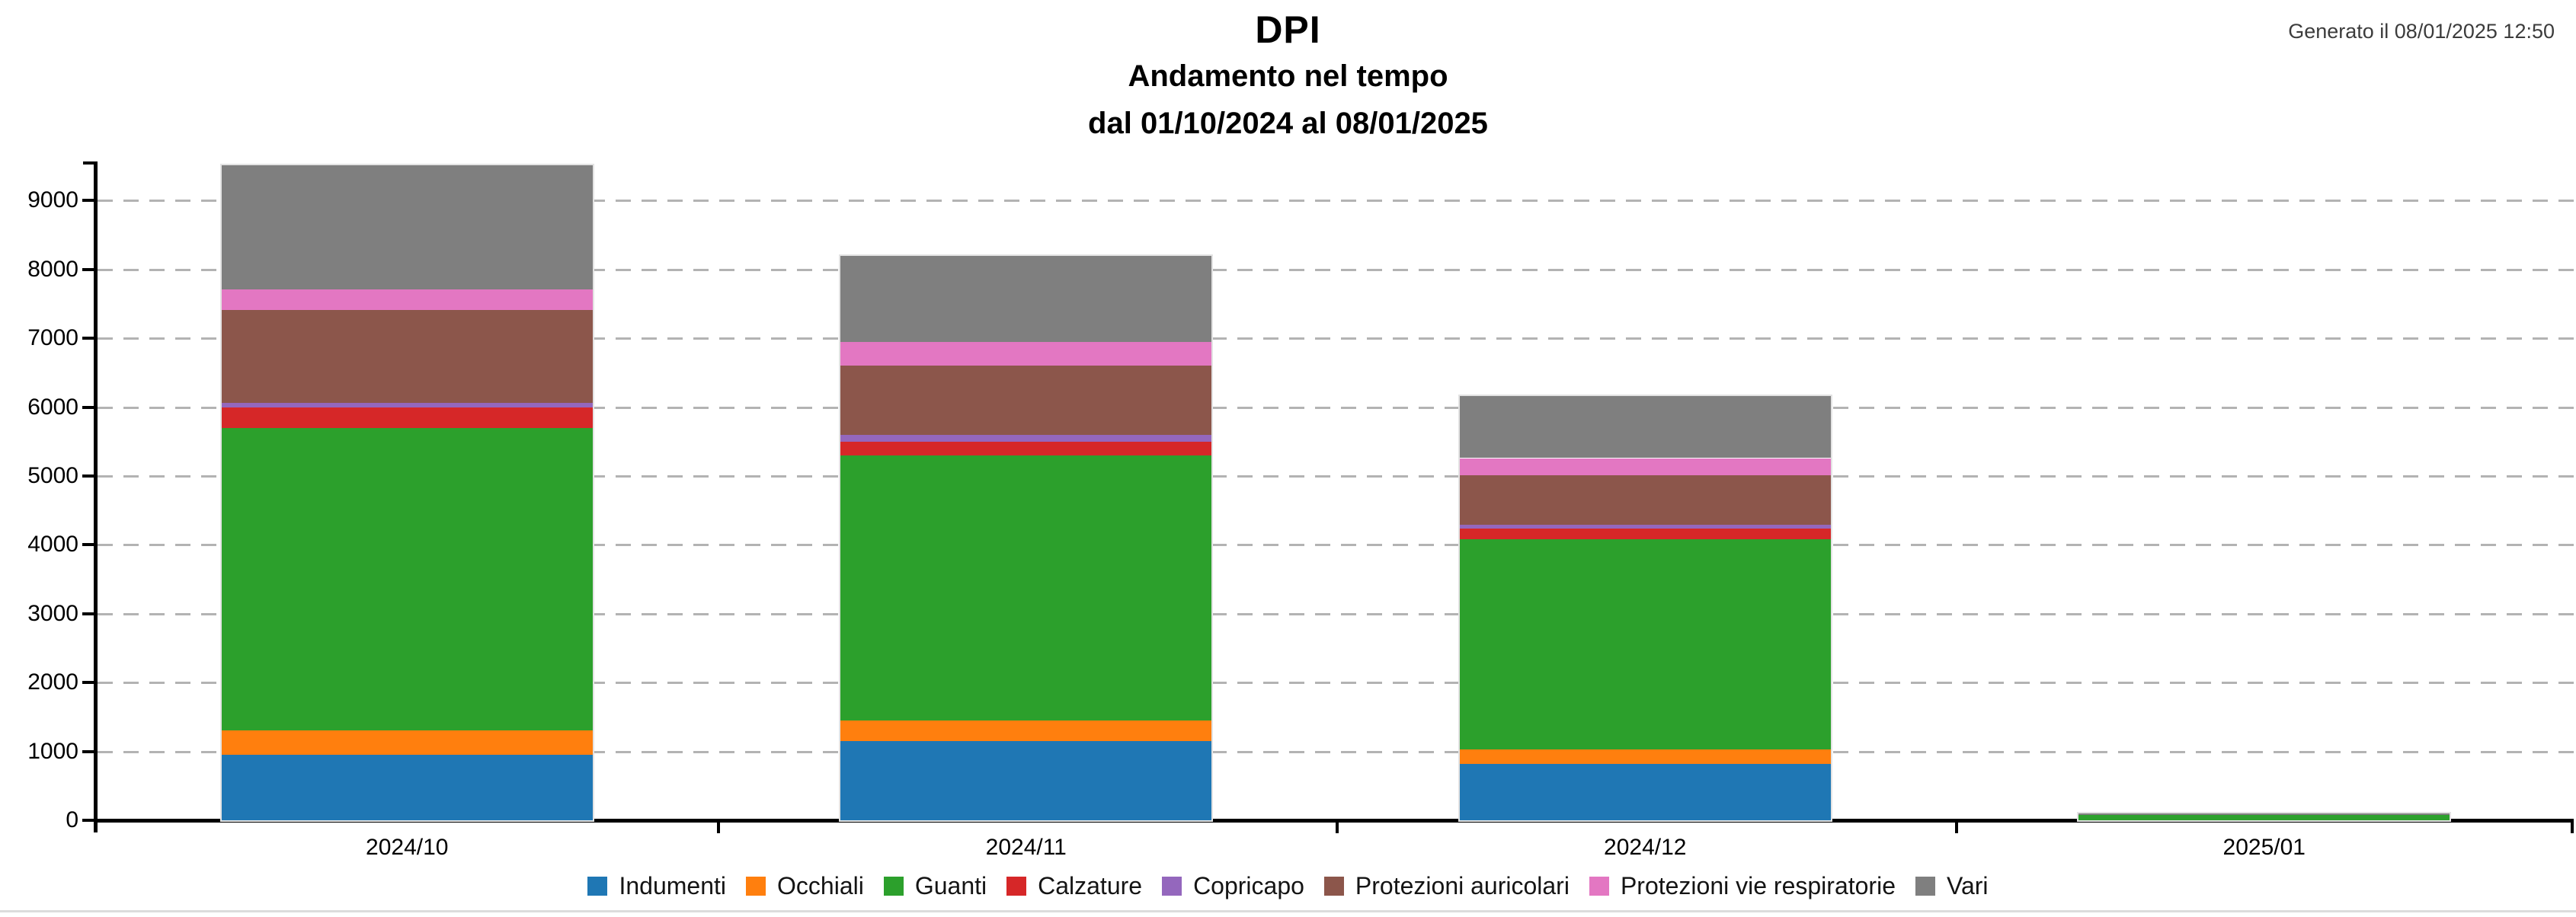  I want to click on y-axis-label-5000: 5000, so click(52, 475).